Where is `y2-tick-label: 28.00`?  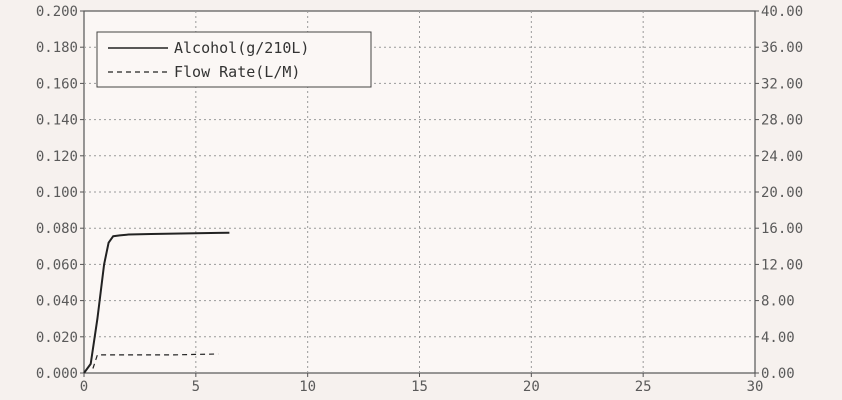
y2-tick-label: 28.00 is located at coordinates (782, 121).